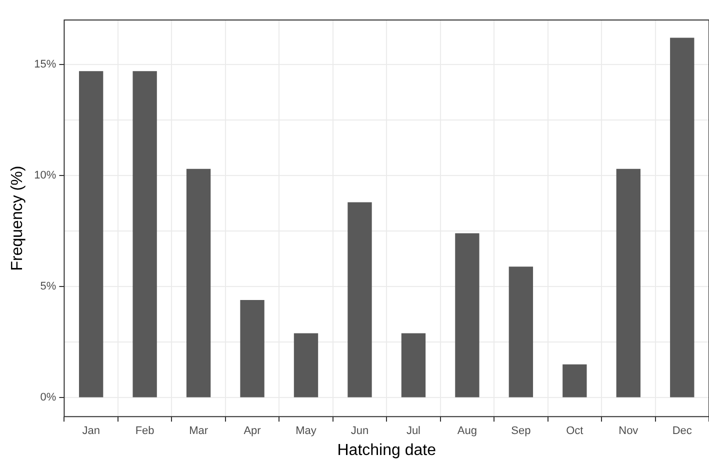 This screenshot has width=709, height=460. Describe the element at coordinates (45, 176) in the screenshot. I see `y-tick-label: 10%` at that location.